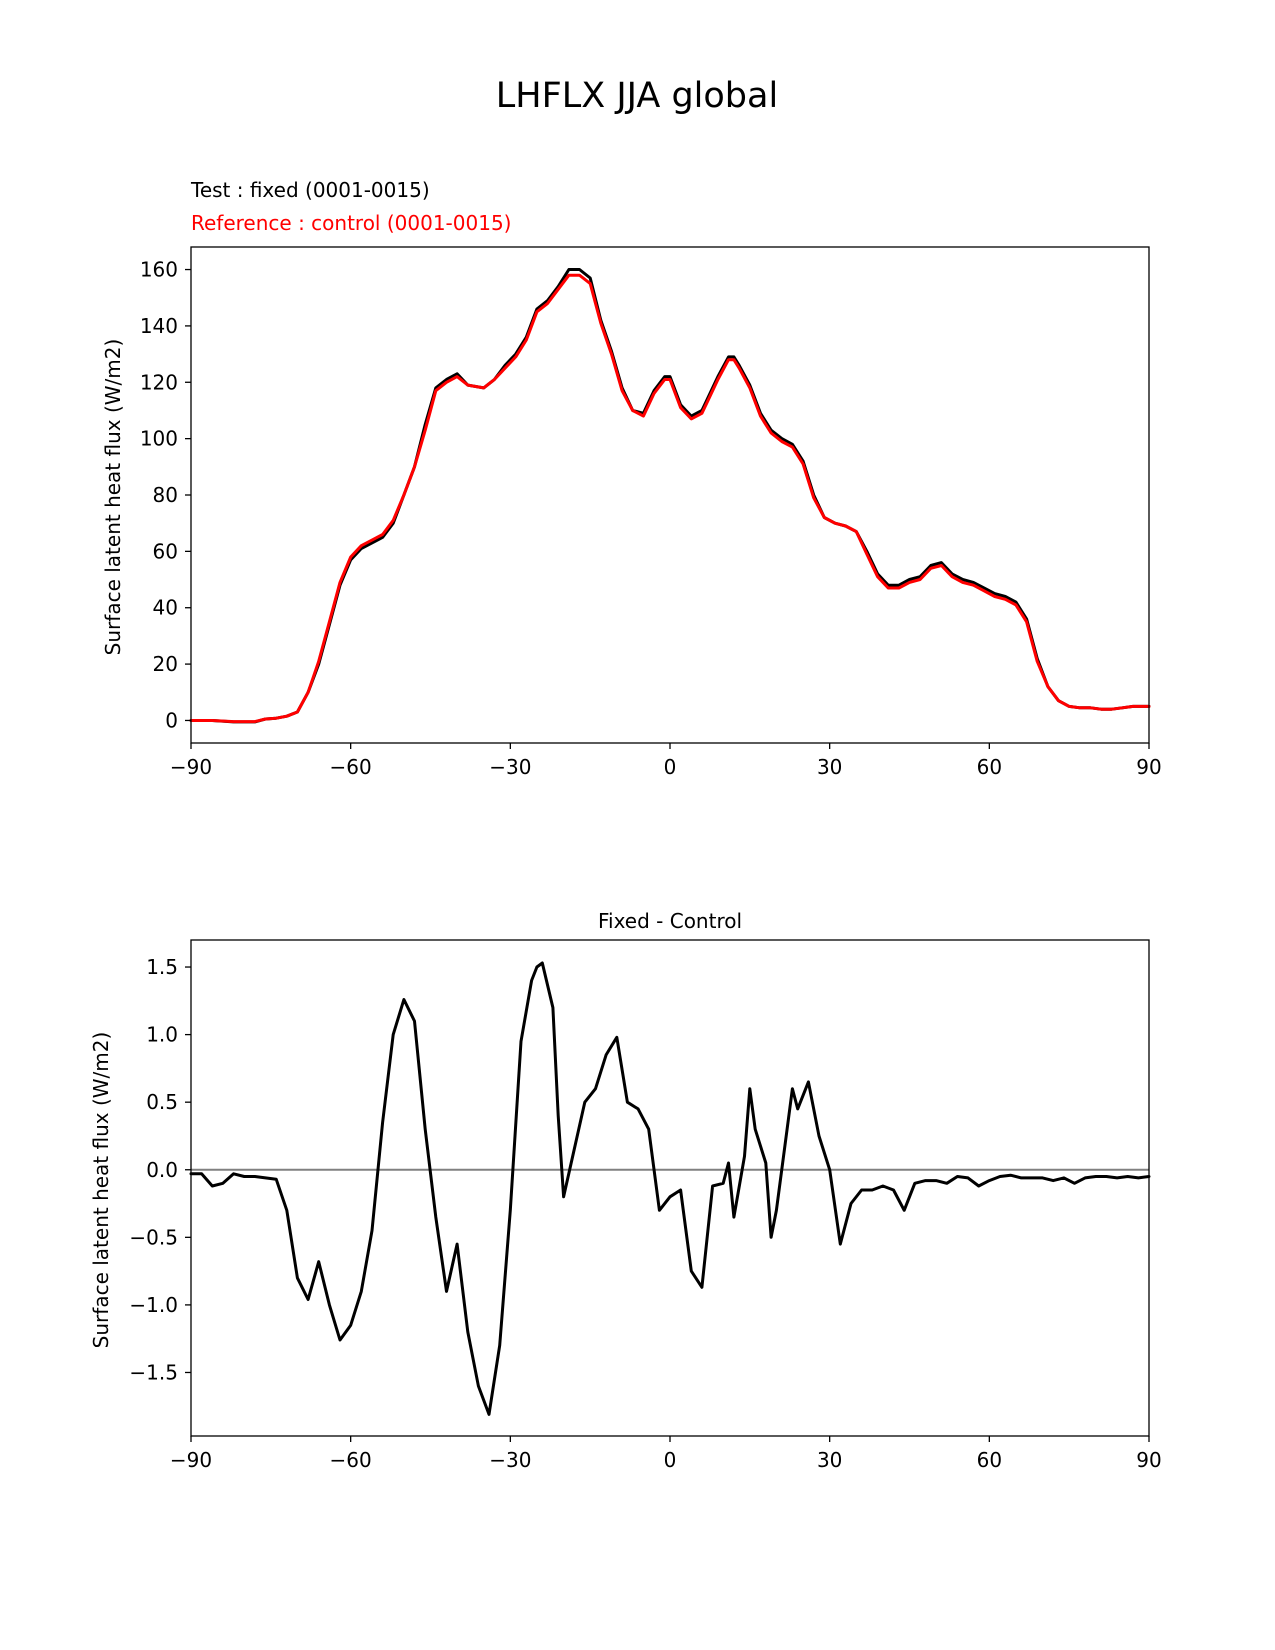 The width and height of the screenshot is (1275, 1650). What do you see at coordinates (351, 767) in the screenshot?
I see `top-x-tick-label: −60` at bounding box center [351, 767].